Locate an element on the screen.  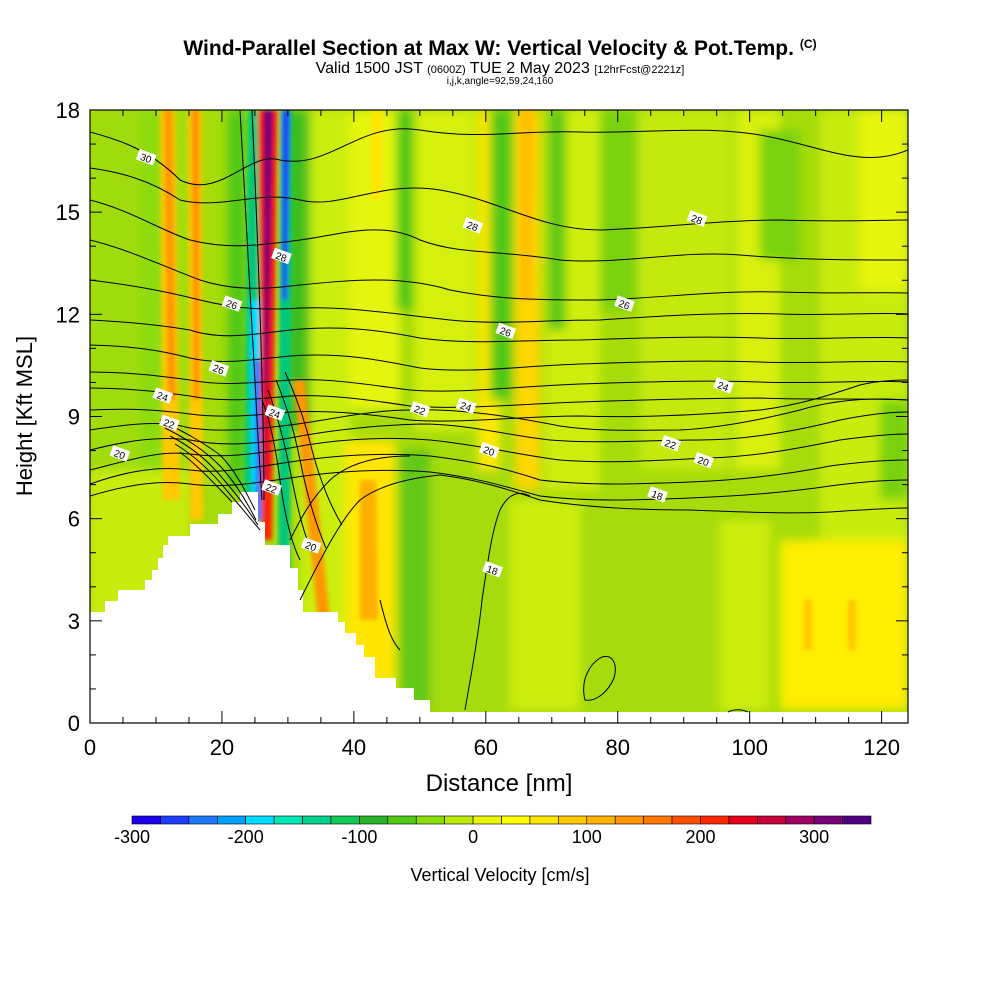
contour-label: 18 is located at coordinates (657, 494).